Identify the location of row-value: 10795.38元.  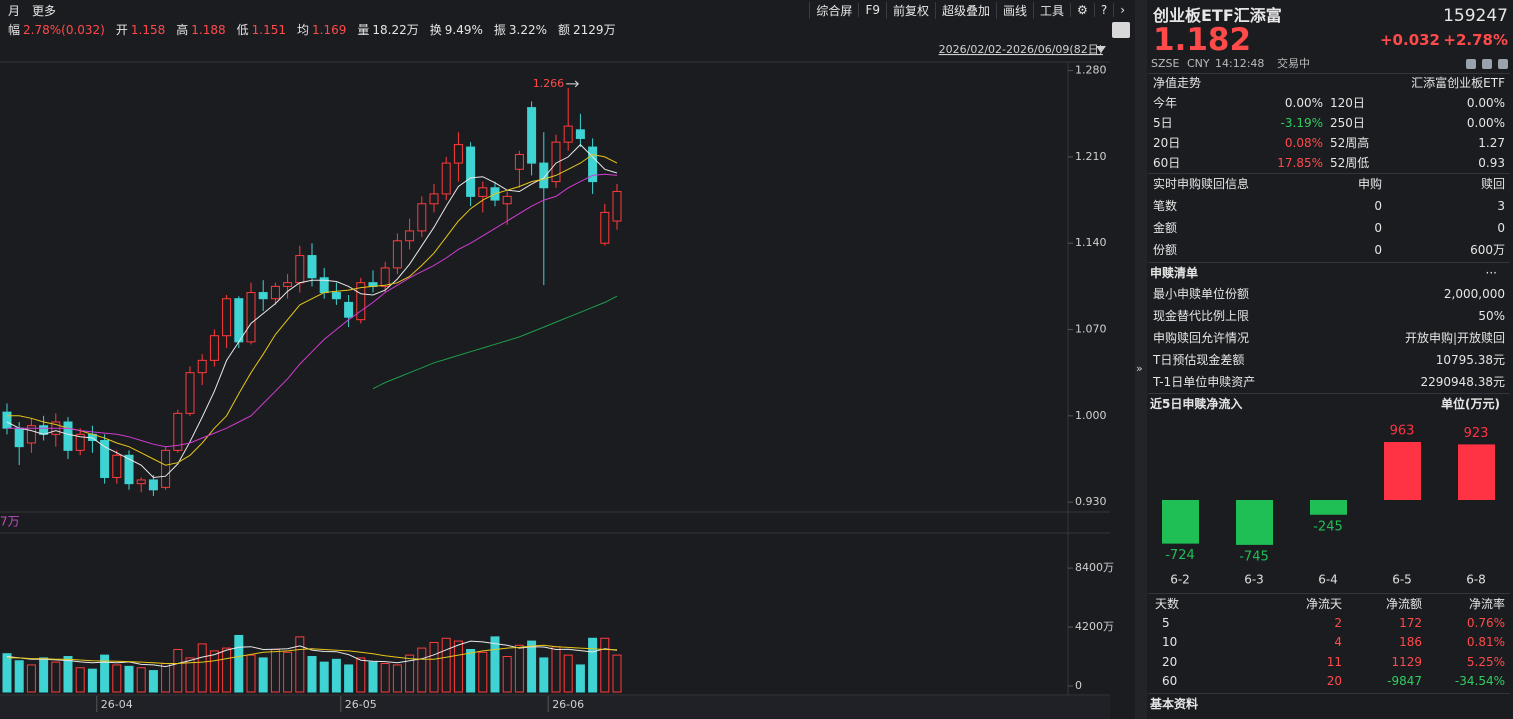
(1470, 360).